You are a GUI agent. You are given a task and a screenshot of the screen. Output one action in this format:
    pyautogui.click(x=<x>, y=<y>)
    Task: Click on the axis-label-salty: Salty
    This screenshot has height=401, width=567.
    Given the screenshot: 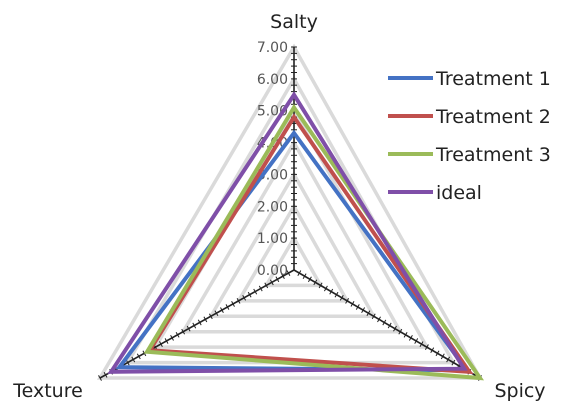 What is the action you would take?
    pyautogui.click(x=294, y=22)
    